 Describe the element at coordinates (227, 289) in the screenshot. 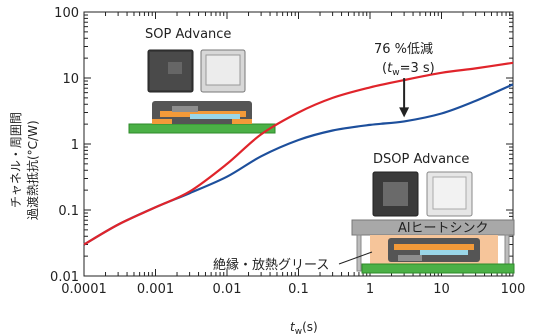

I see `x-tick-label: 0.01` at that location.